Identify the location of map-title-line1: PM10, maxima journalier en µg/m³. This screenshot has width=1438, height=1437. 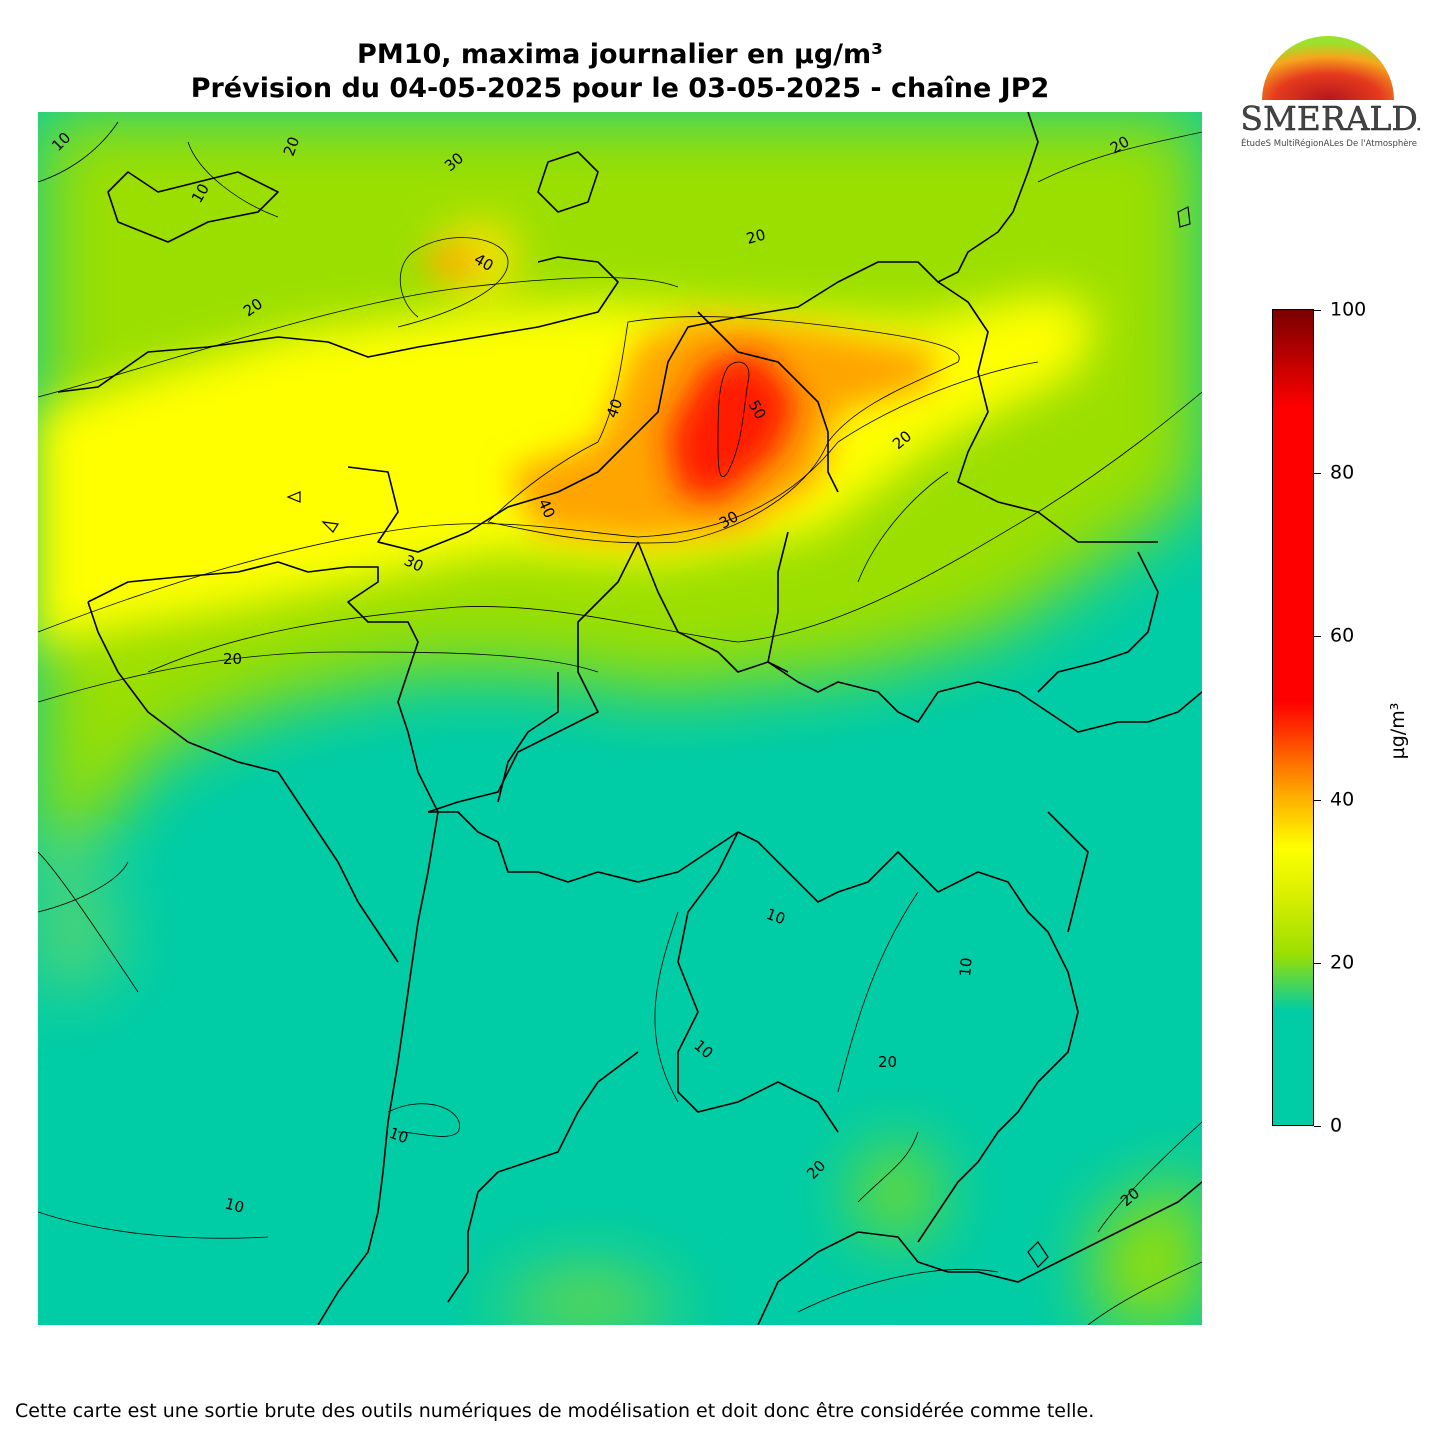
(620, 54).